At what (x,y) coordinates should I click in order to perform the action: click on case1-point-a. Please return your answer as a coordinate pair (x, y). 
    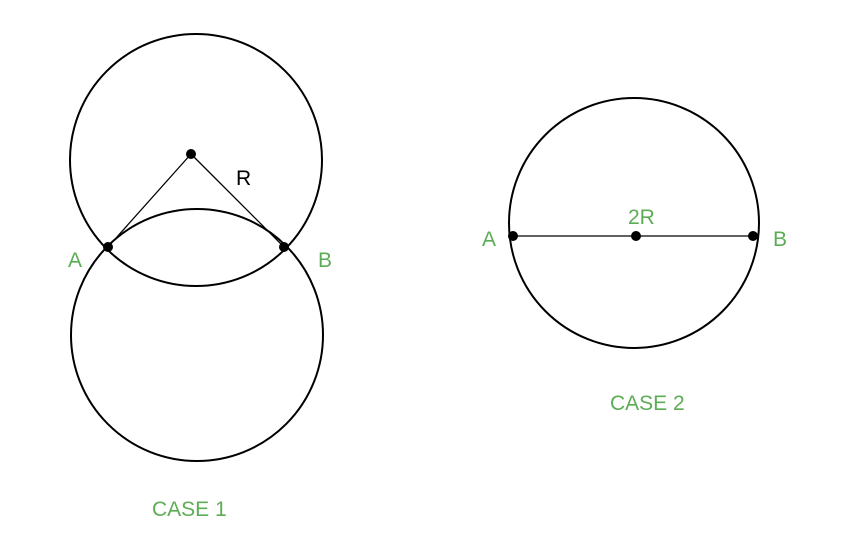
    Looking at the image, I should click on (108, 247).